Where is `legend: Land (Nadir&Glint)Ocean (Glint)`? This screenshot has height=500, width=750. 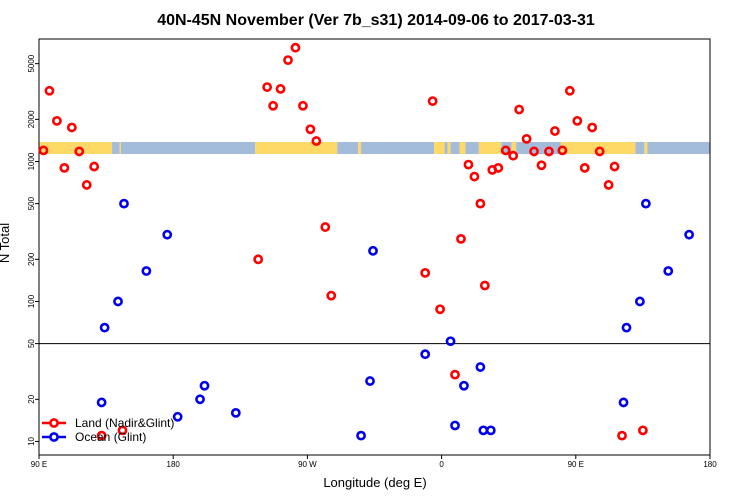 legend: Land (Nadir&Glint)Ocean (Glint) is located at coordinates (108, 430).